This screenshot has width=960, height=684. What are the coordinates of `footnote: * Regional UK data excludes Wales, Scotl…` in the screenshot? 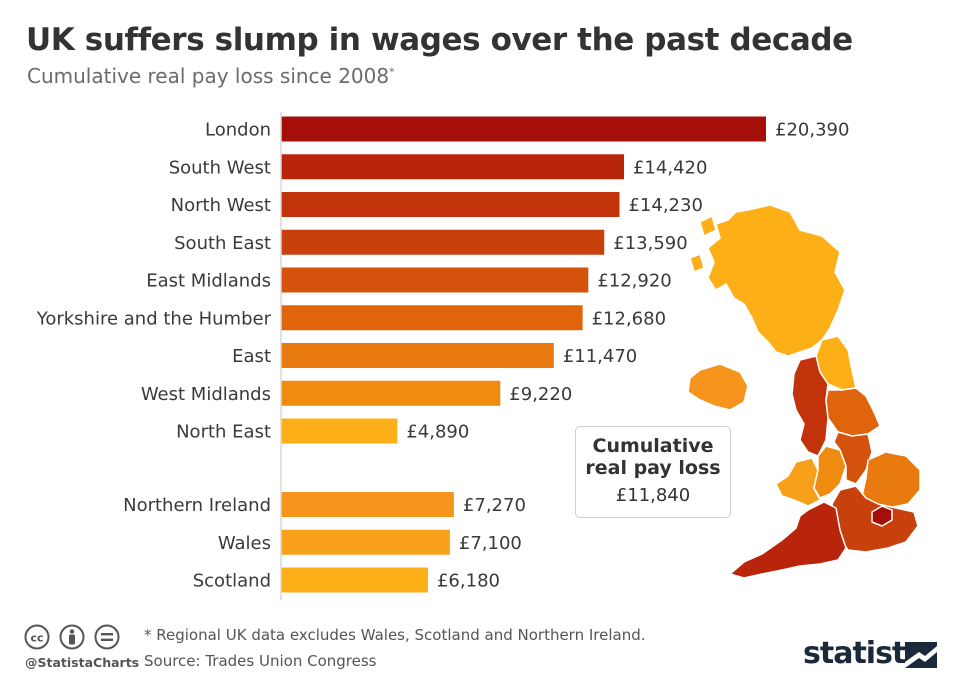 It's located at (395, 635).